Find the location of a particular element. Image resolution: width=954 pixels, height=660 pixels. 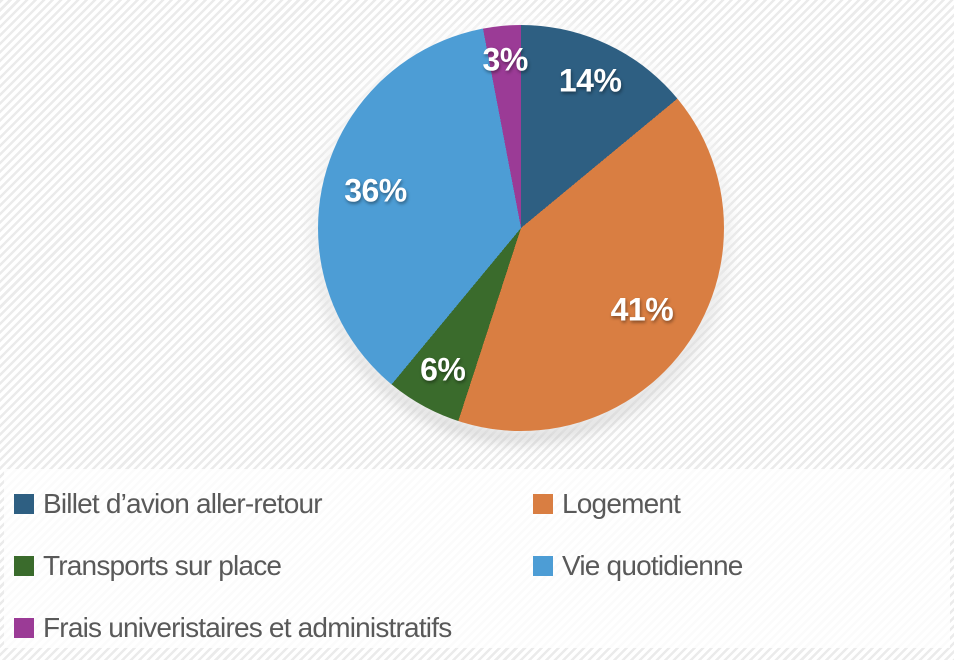

legend-item-frais: Frais univeristaires et administratifs is located at coordinates (273, 627).